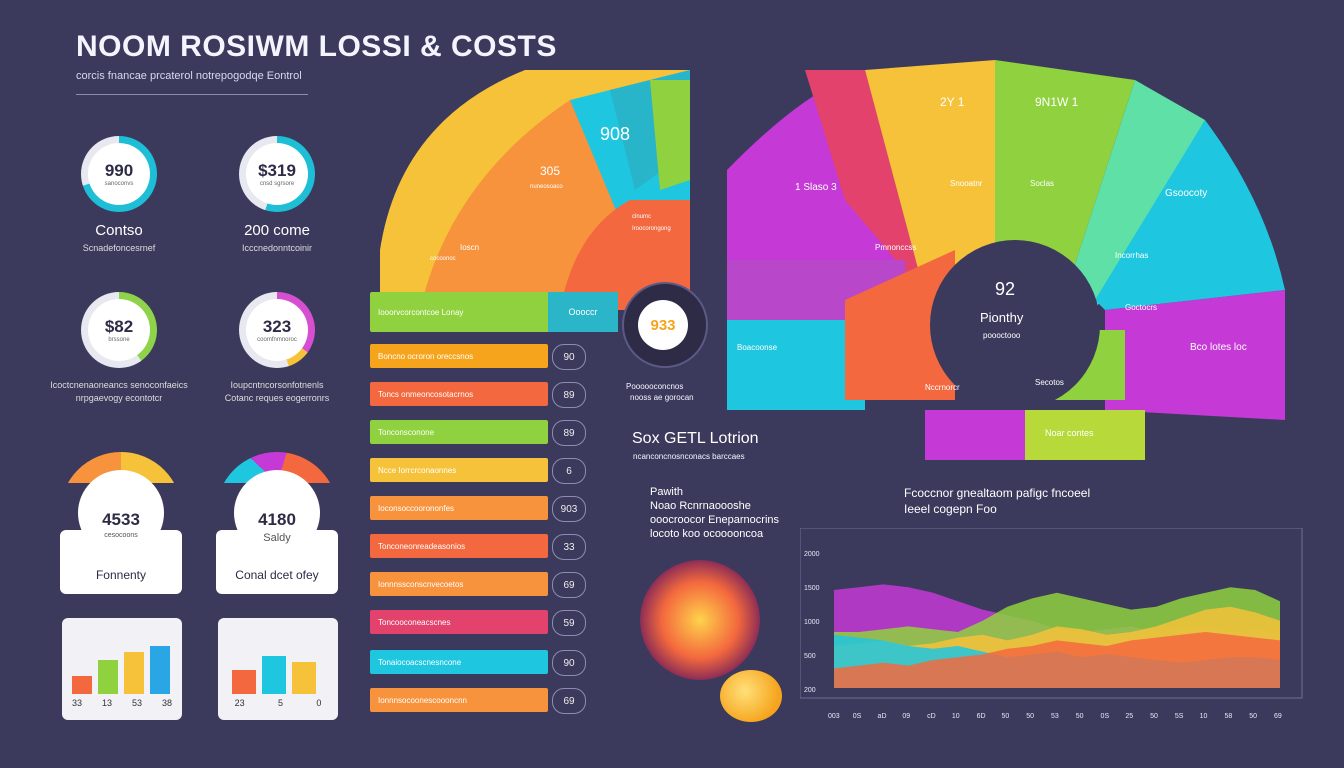 Image resolution: width=1344 pixels, height=768 pixels. I want to click on fan-label: Gsoocoty, so click(1186, 193).